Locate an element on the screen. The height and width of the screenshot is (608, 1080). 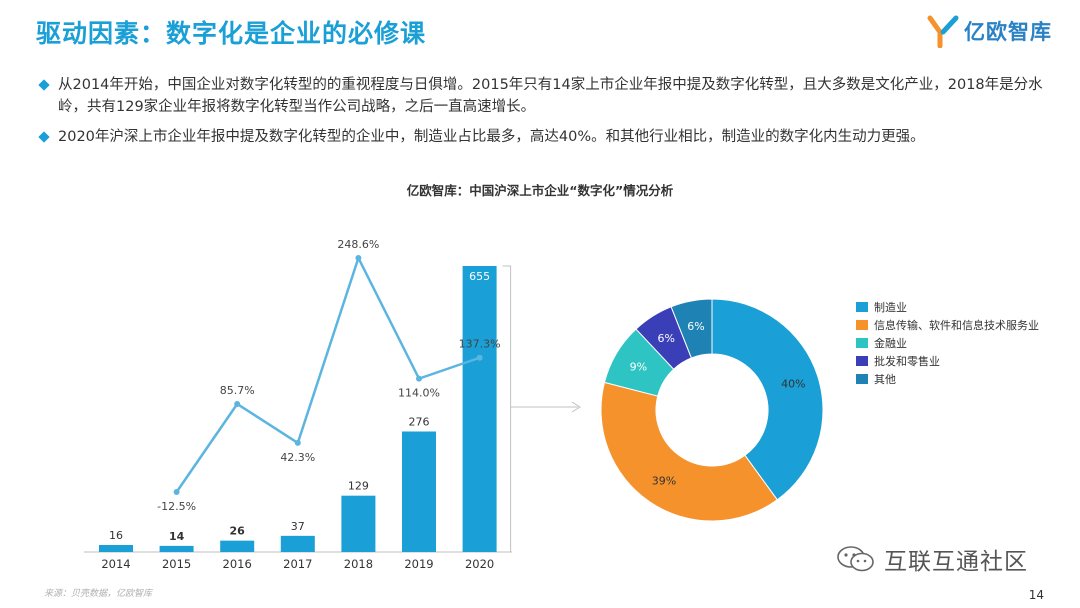
bracket is located at coordinates (507, 409).